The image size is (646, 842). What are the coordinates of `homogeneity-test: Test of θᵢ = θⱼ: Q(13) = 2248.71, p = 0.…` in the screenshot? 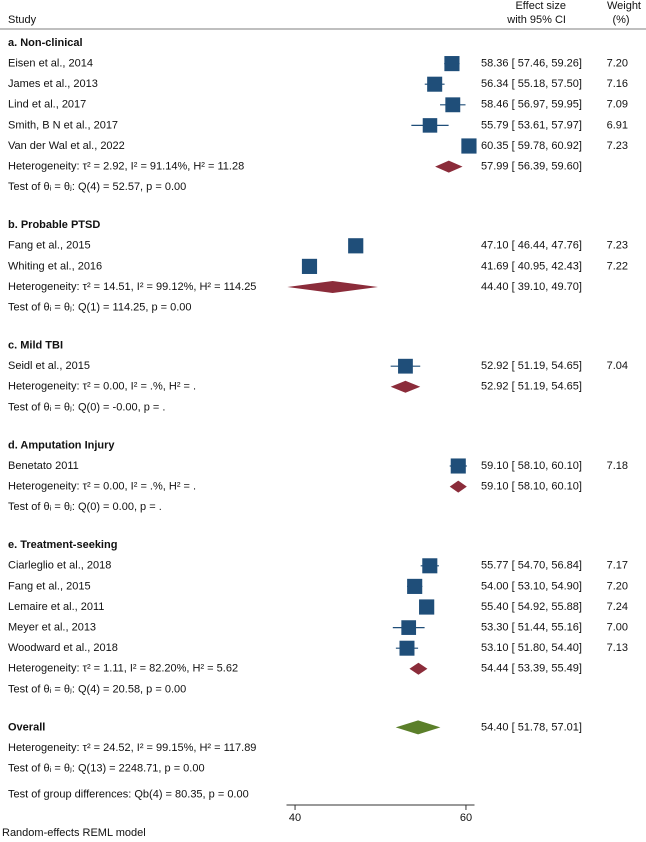 It's located at (106, 769).